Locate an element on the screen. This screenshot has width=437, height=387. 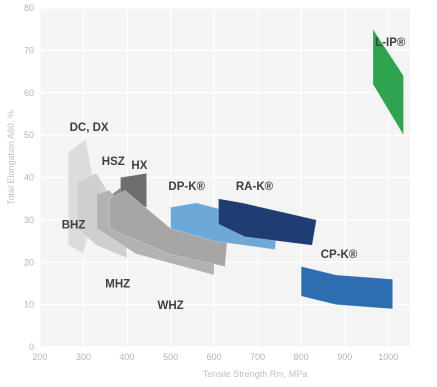
x-tick-label: 300 is located at coordinates (83, 357).